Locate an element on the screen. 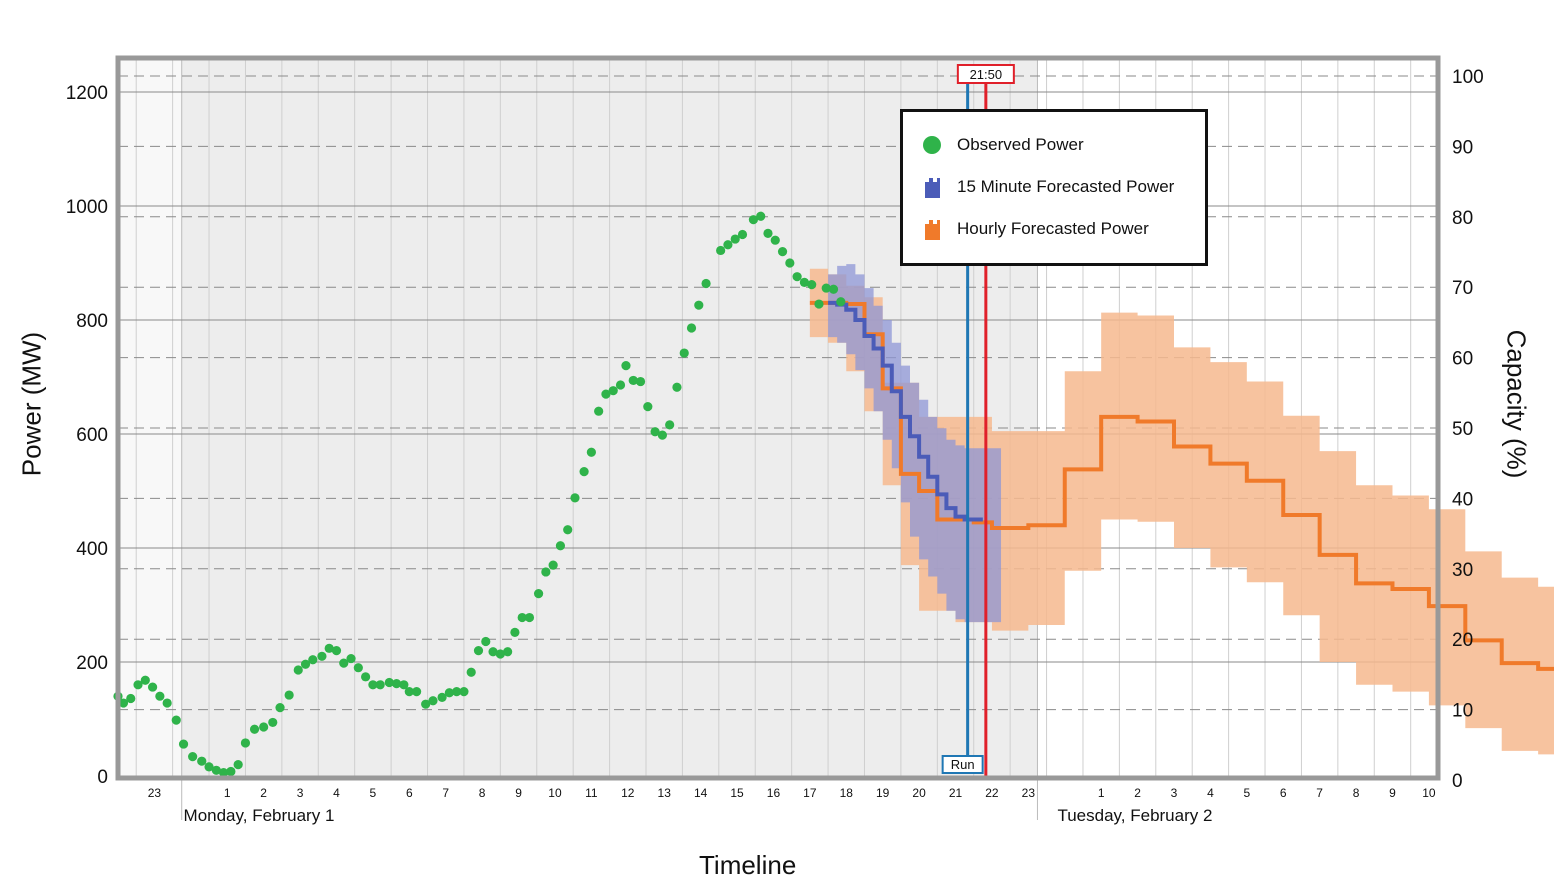  run-label: Run is located at coordinates (963, 764).